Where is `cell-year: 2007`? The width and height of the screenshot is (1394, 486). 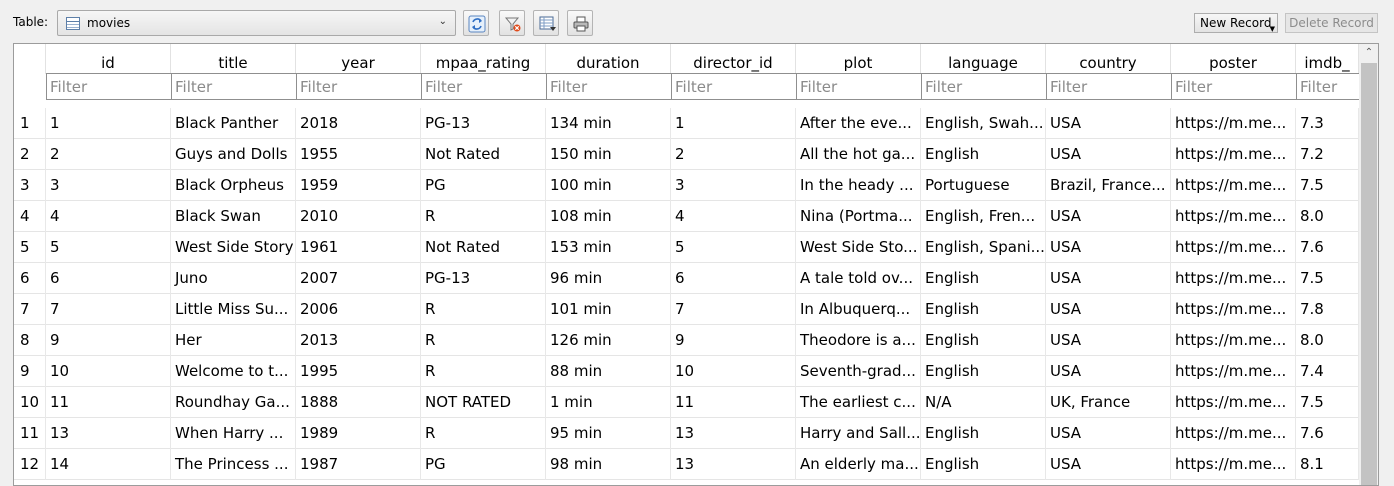 cell-year: 2007 is located at coordinates (358, 278).